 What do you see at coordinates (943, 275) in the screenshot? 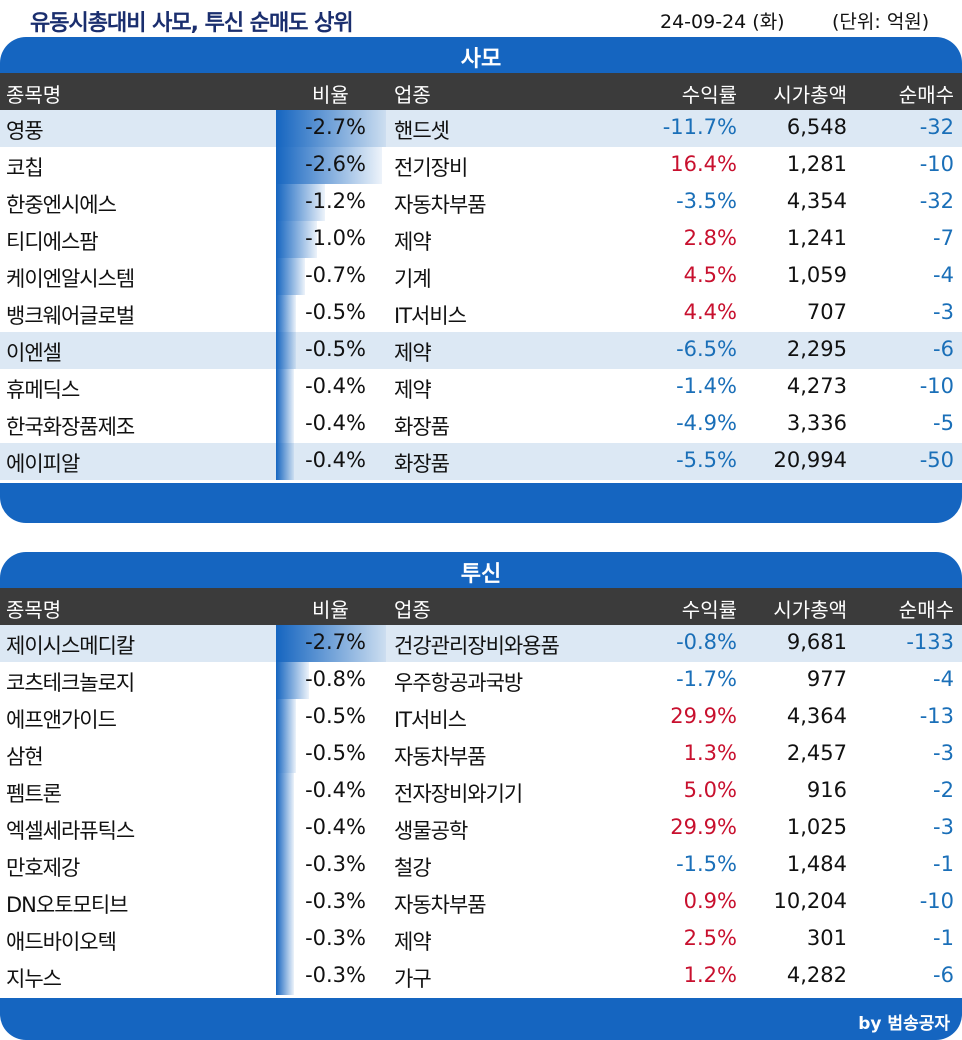
I see `net-sell-value: -4` at bounding box center [943, 275].